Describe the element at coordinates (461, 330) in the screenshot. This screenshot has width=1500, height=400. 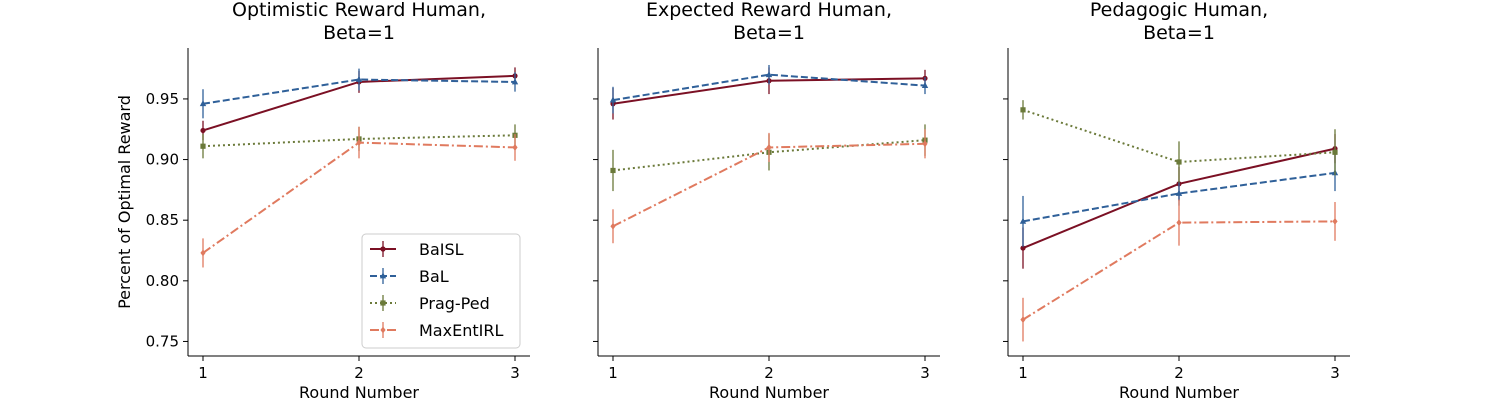
I see `legend-label: MaxEntIRL` at that location.